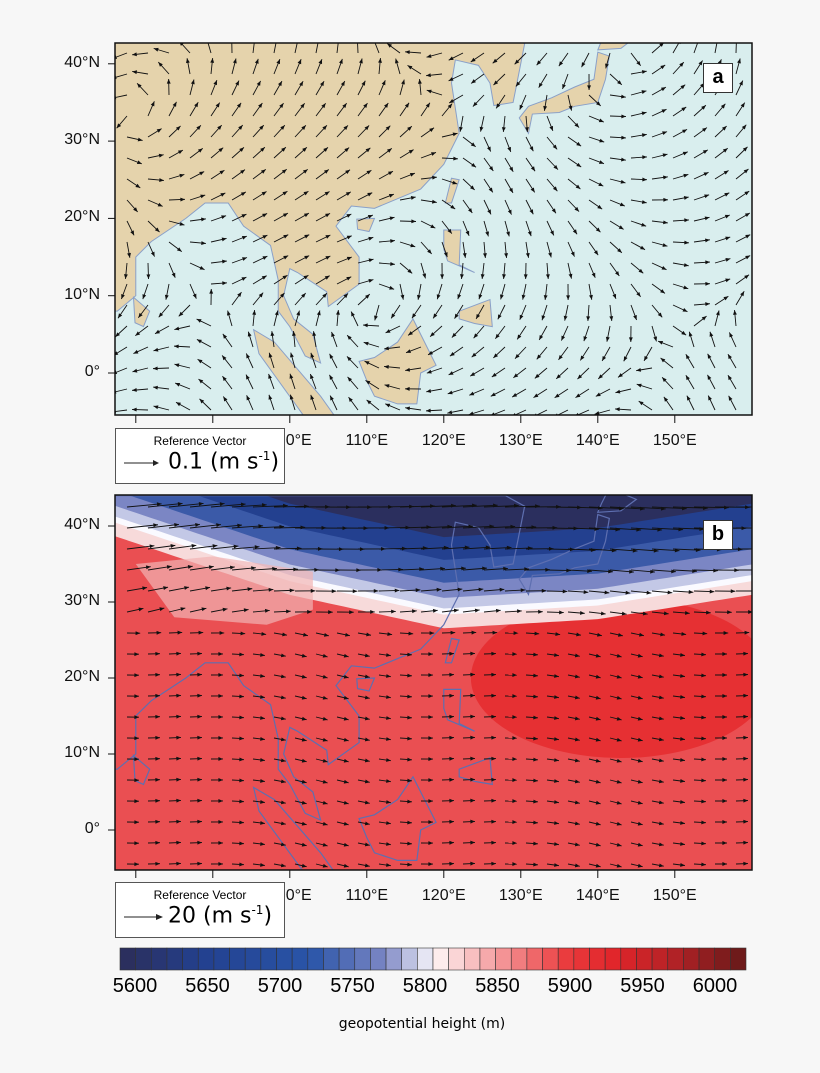 This screenshot has width=820, height=1073. I want to click on colorbar-tick-label: 5700, so click(280, 986).